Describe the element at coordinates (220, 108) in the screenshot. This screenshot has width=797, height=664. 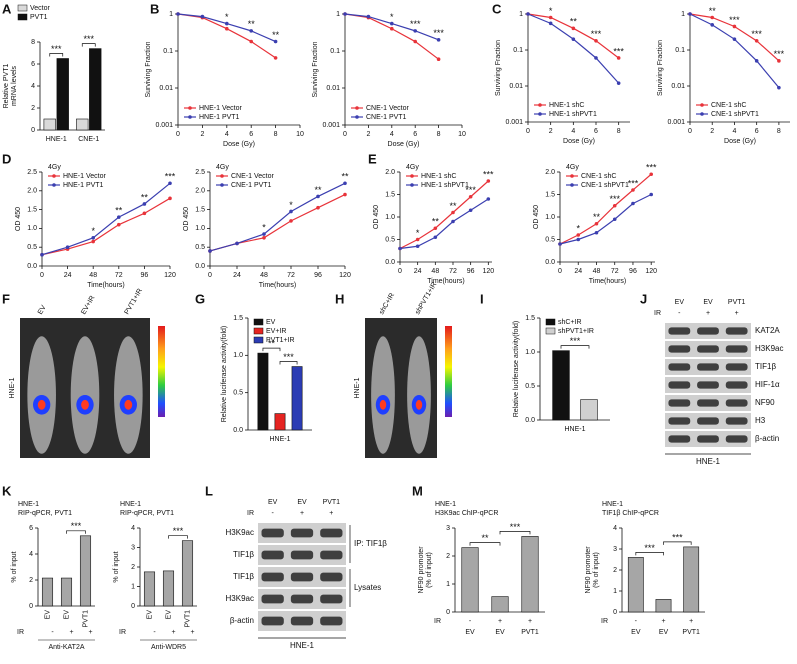
I see `legend-label: HNE-1 Vector` at that location.